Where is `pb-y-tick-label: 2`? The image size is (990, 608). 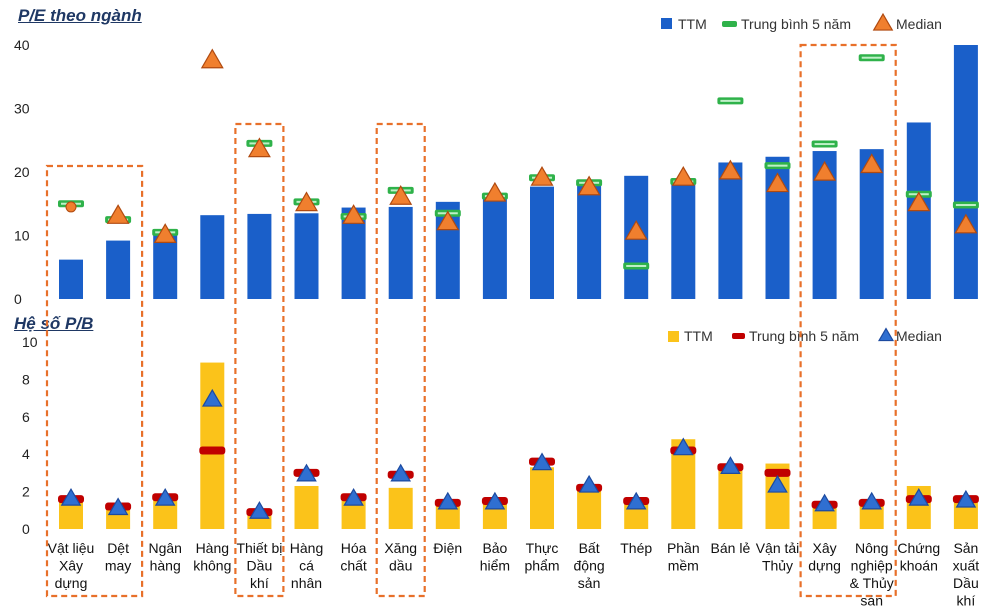 pb-y-tick-label: 2 is located at coordinates (26, 492).